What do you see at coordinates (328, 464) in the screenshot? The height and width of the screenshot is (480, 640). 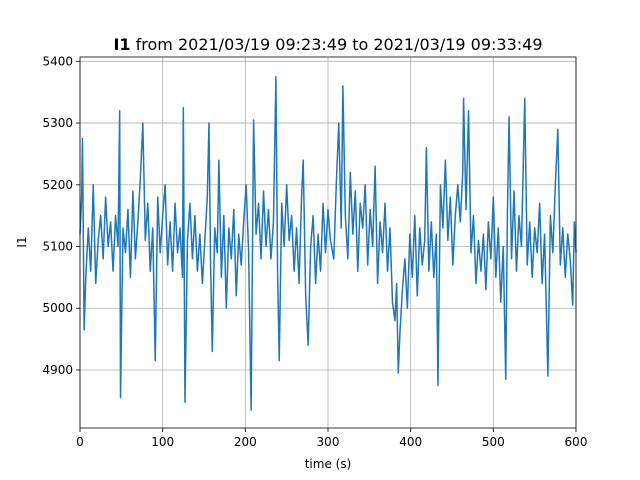 I see `x-axis-label: time (s)` at bounding box center [328, 464].